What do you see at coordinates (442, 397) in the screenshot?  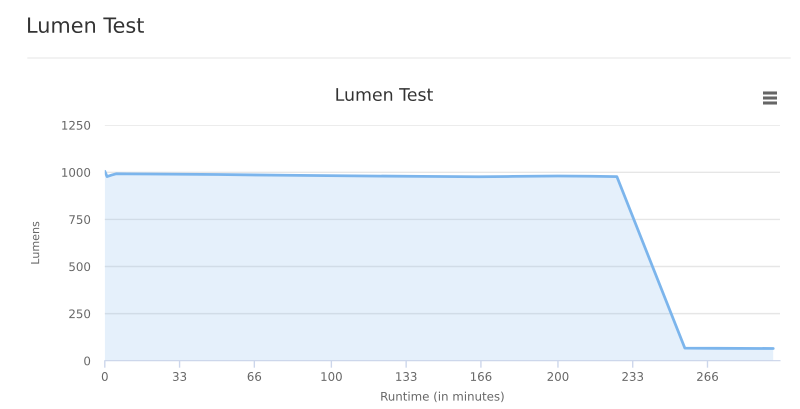 I see `x-axis-title: Runtime (in minutes)` at bounding box center [442, 397].